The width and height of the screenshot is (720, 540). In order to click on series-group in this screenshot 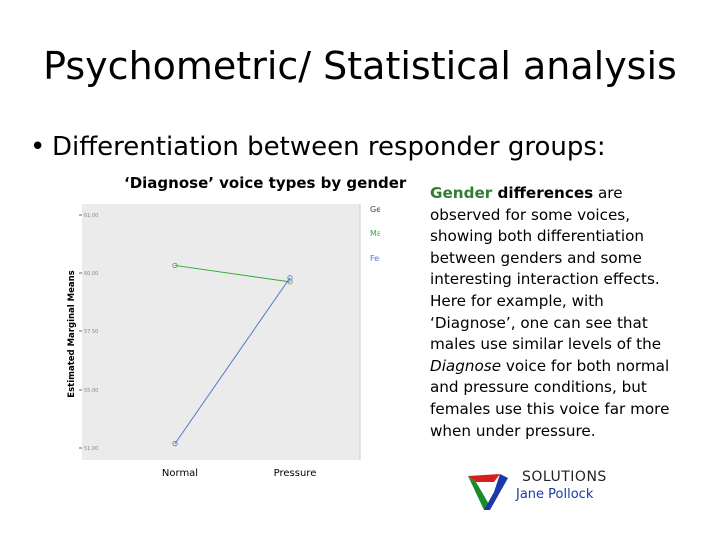, I will do `click(232, 354)`.